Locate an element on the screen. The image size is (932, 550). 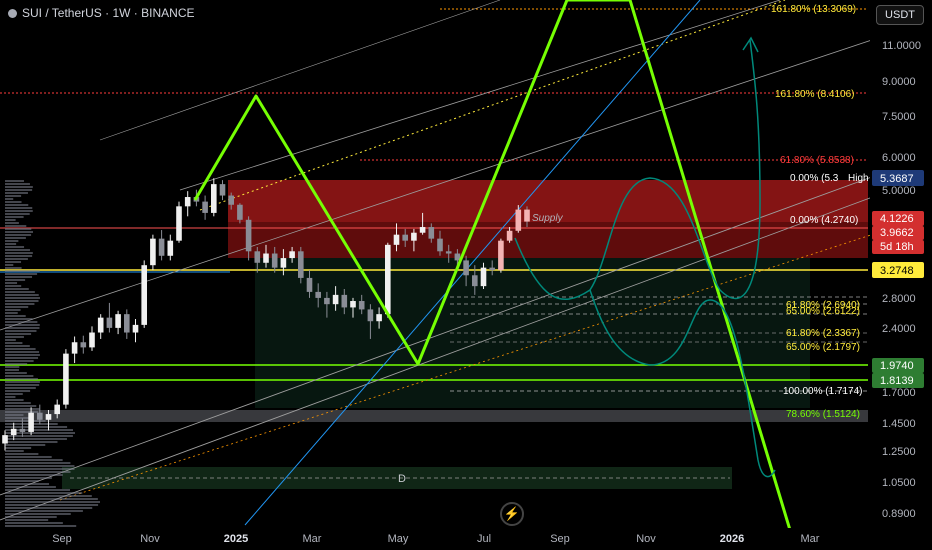
symbol-logo-icon is located at coordinates (12, 13).